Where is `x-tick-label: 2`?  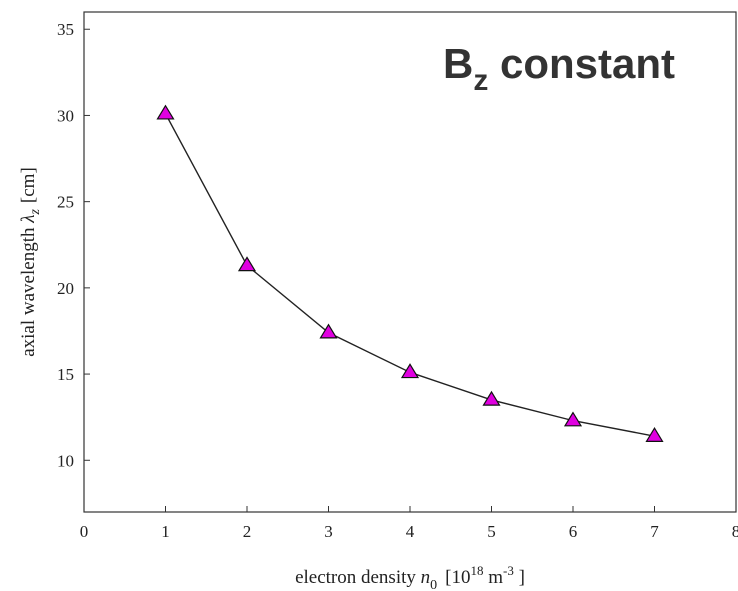
x-tick-label: 2 is located at coordinates (247, 531).